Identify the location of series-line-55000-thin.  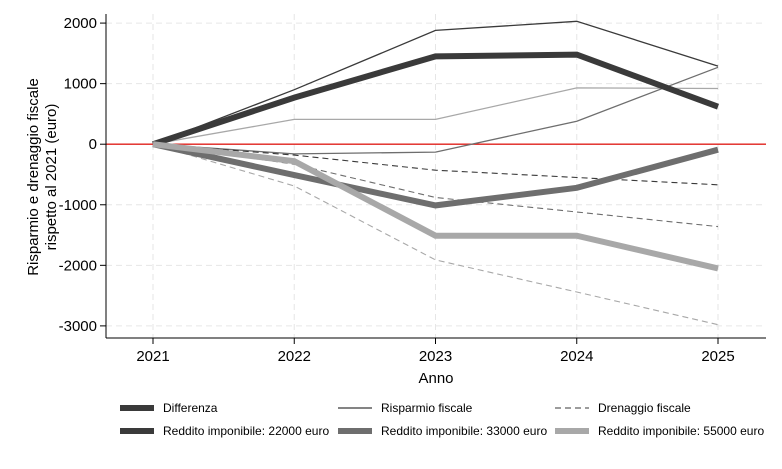
(435, 116).